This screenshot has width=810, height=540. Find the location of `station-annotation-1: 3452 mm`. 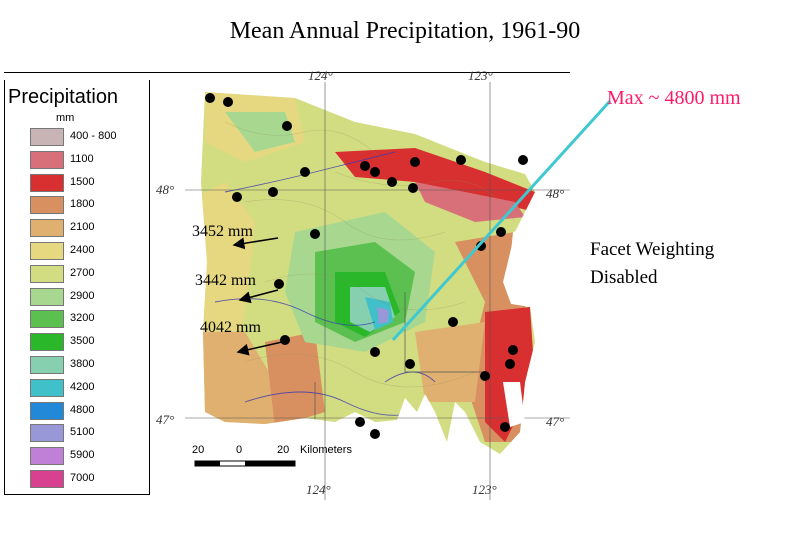

station-annotation-1: 3452 mm is located at coordinates (222, 231).